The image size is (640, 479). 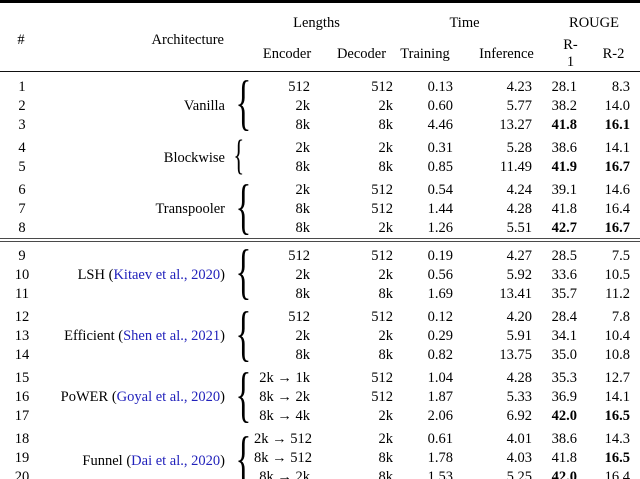 What do you see at coordinates (187, 40) in the screenshot?
I see `header-architecture: Architecture` at bounding box center [187, 40].